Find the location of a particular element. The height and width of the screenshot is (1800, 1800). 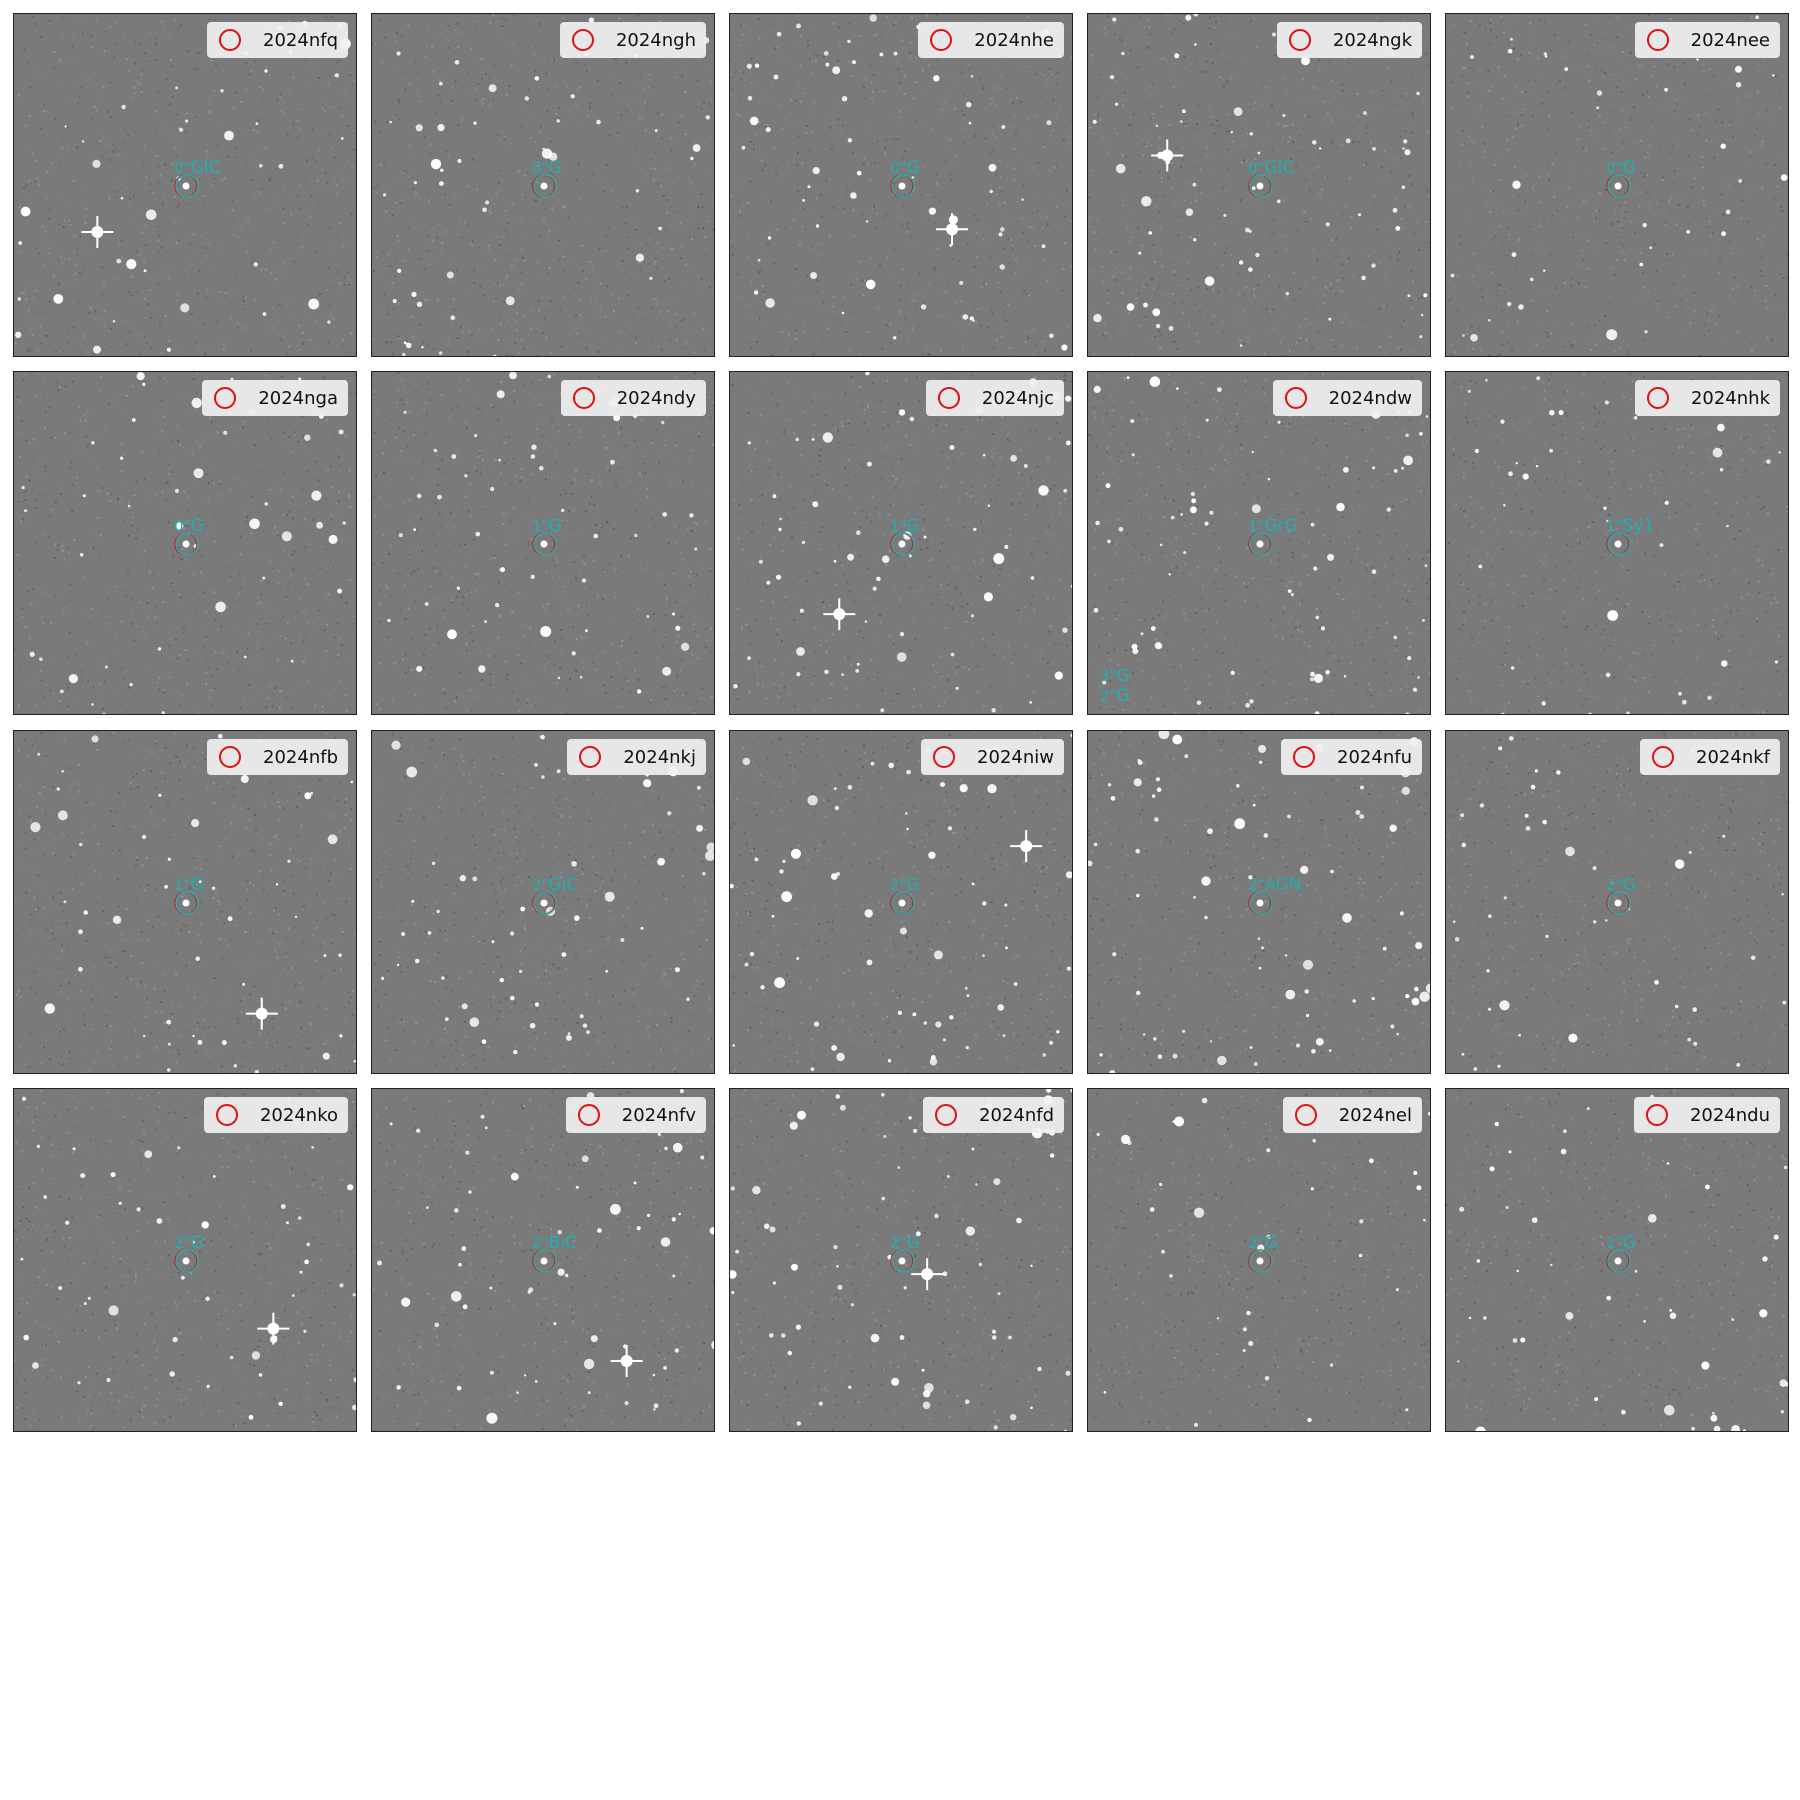

bright-star is located at coordinates (1026, 846).